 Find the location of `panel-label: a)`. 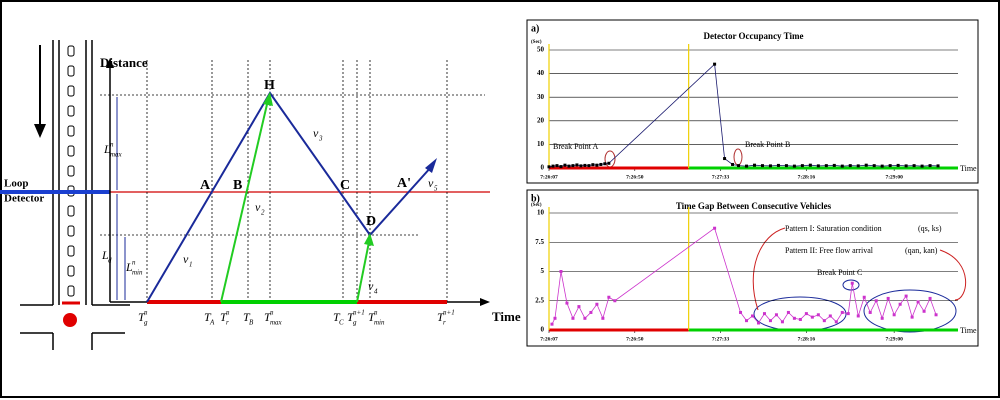

panel-label: a) is located at coordinates (535, 28).